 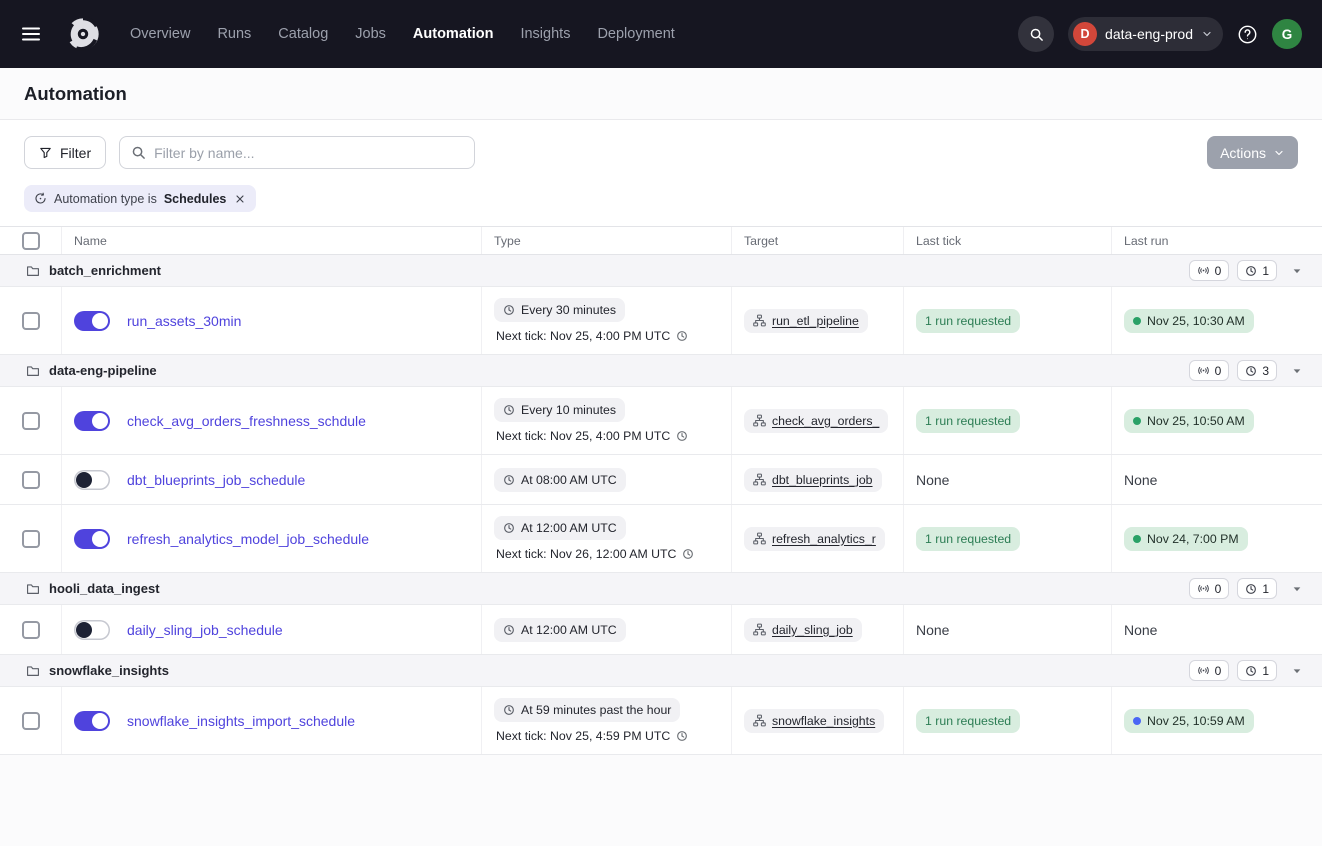 What do you see at coordinates (1287, 34) in the screenshot?
I see `user-avatar: G` at bounding box center [1287, 34].